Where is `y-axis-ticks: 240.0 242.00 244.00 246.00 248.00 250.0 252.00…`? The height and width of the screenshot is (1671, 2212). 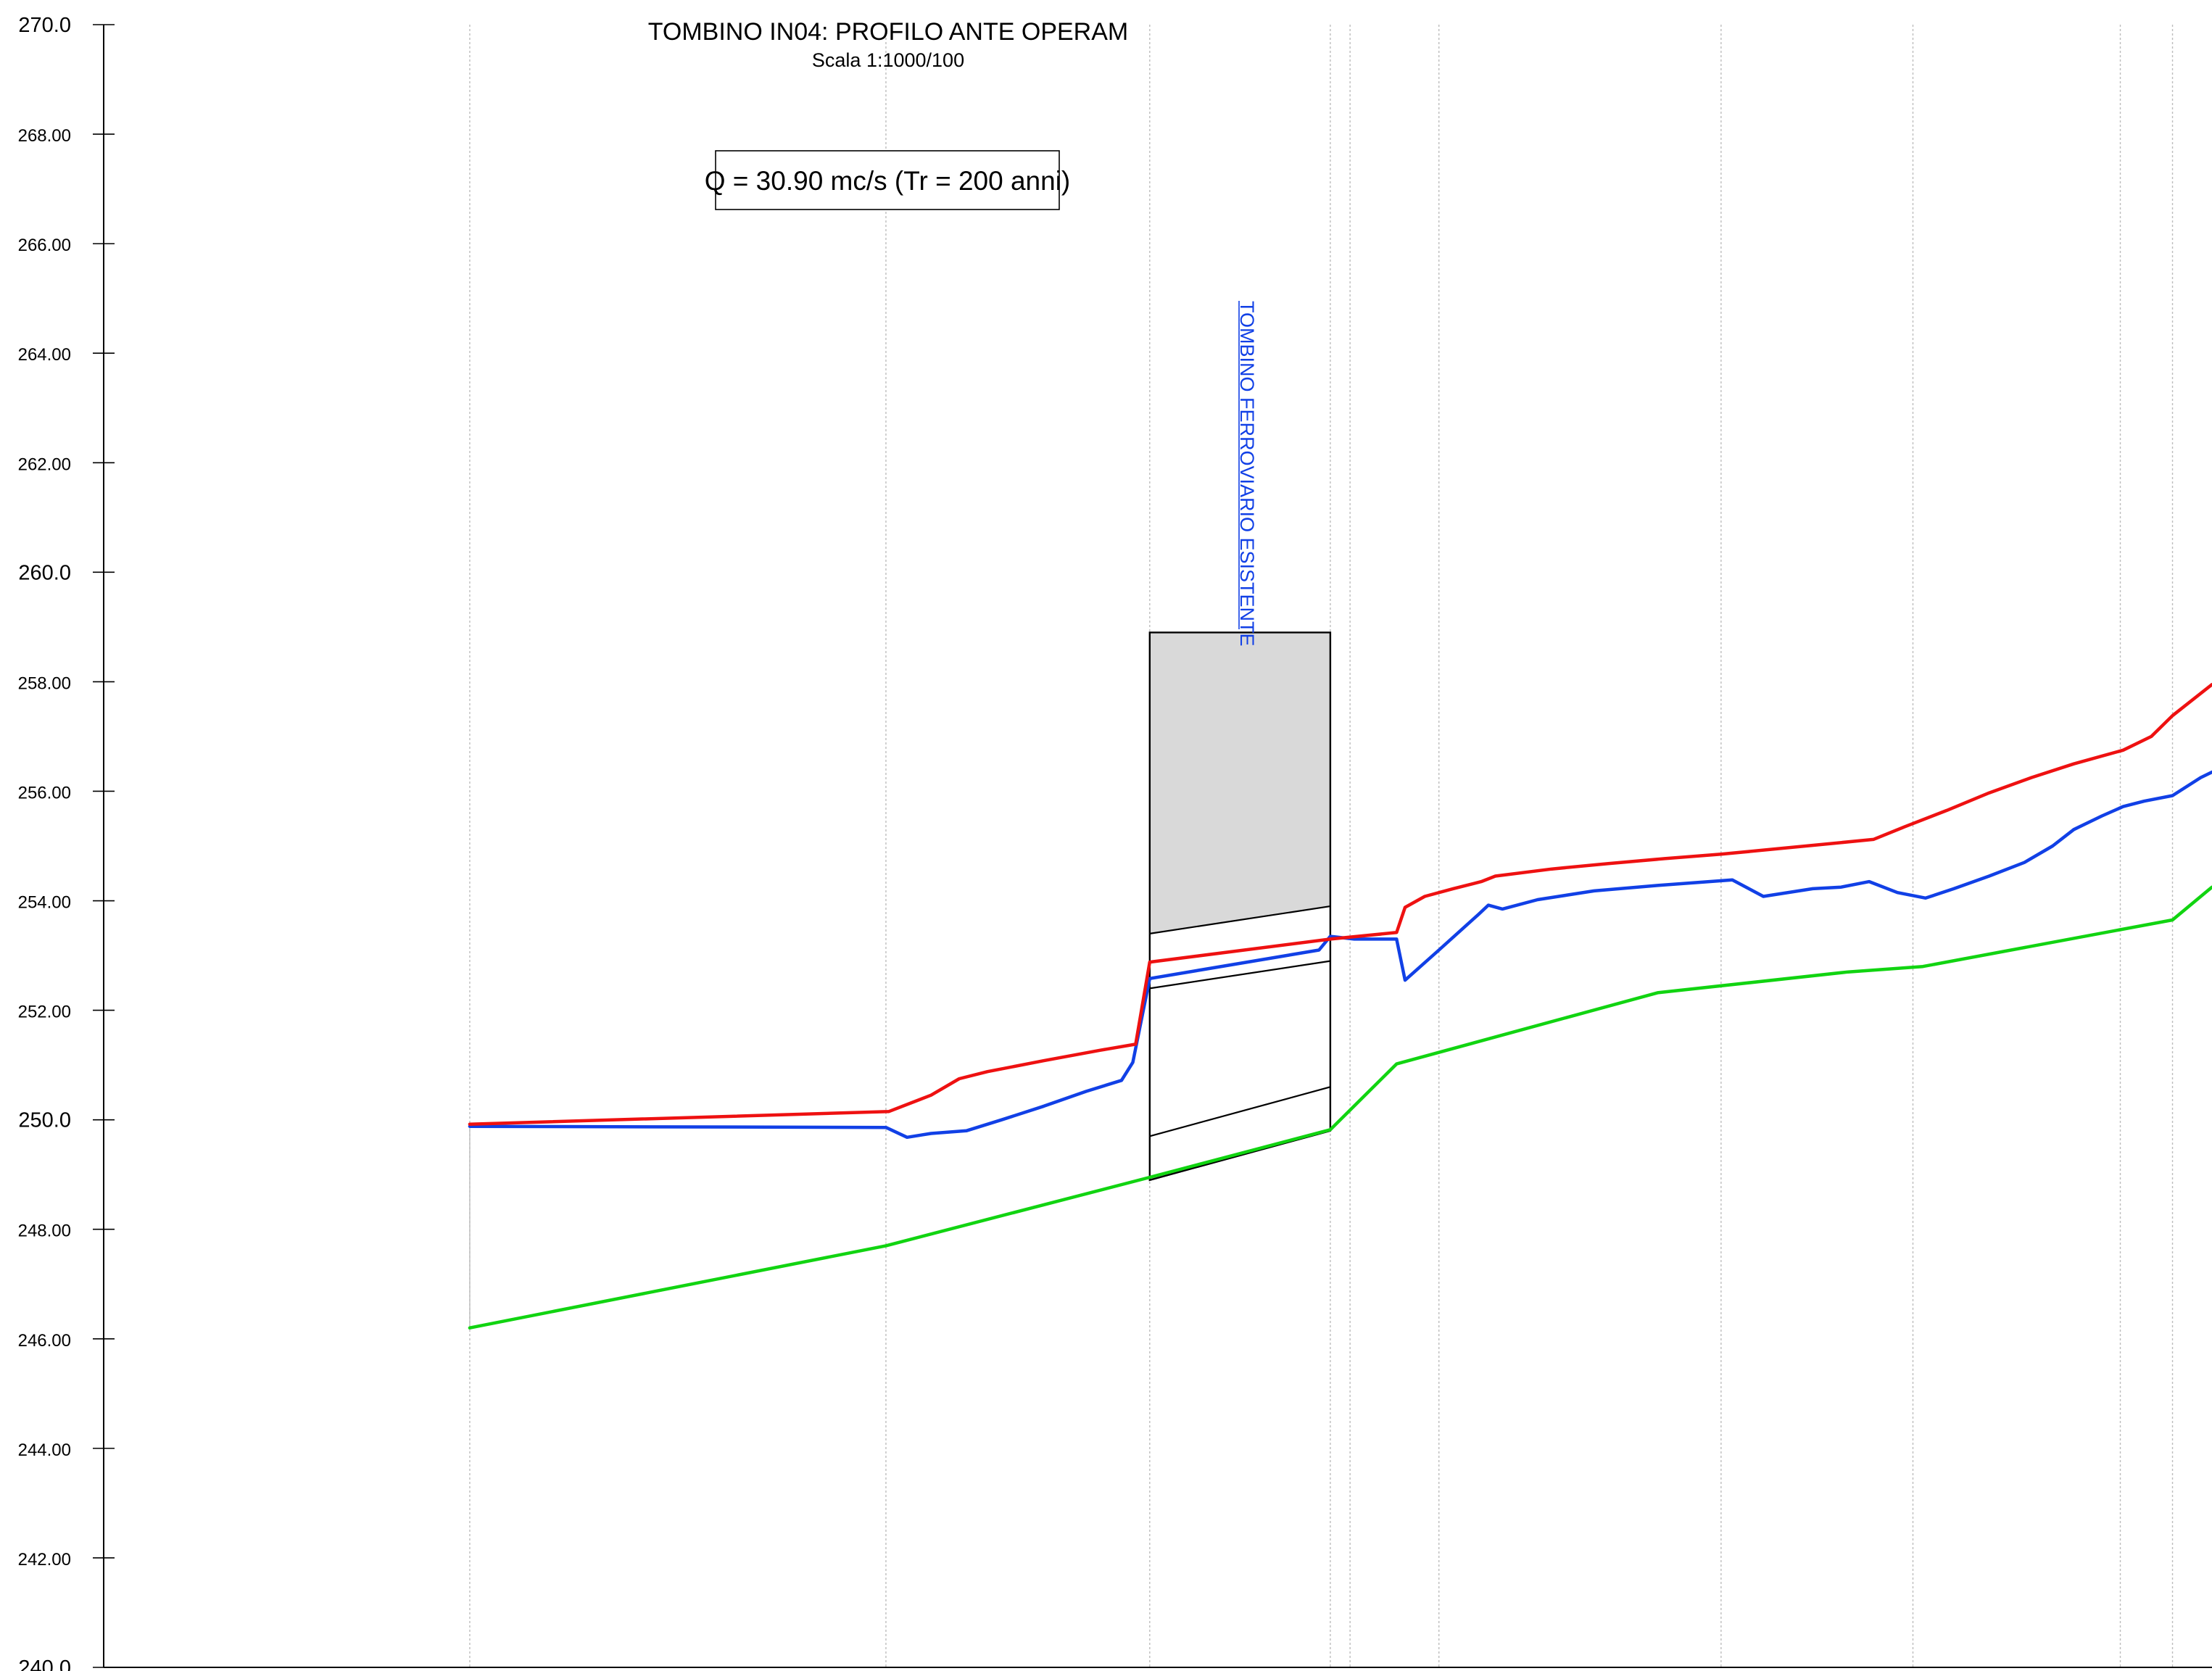 y-axis-ticks: 240.0 242.00 244.00 246.00 248.00 250.0 252.00… is located at coordinates (66, 842).